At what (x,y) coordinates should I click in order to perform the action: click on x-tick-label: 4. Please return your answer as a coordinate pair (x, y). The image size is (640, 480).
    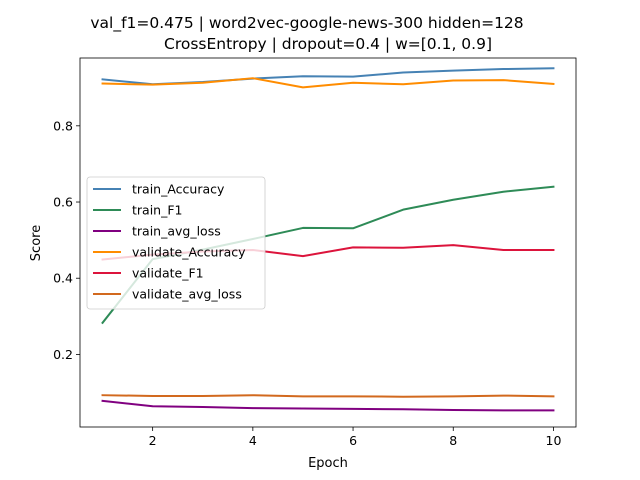
    Looking at the image, I should click on (253, 440).